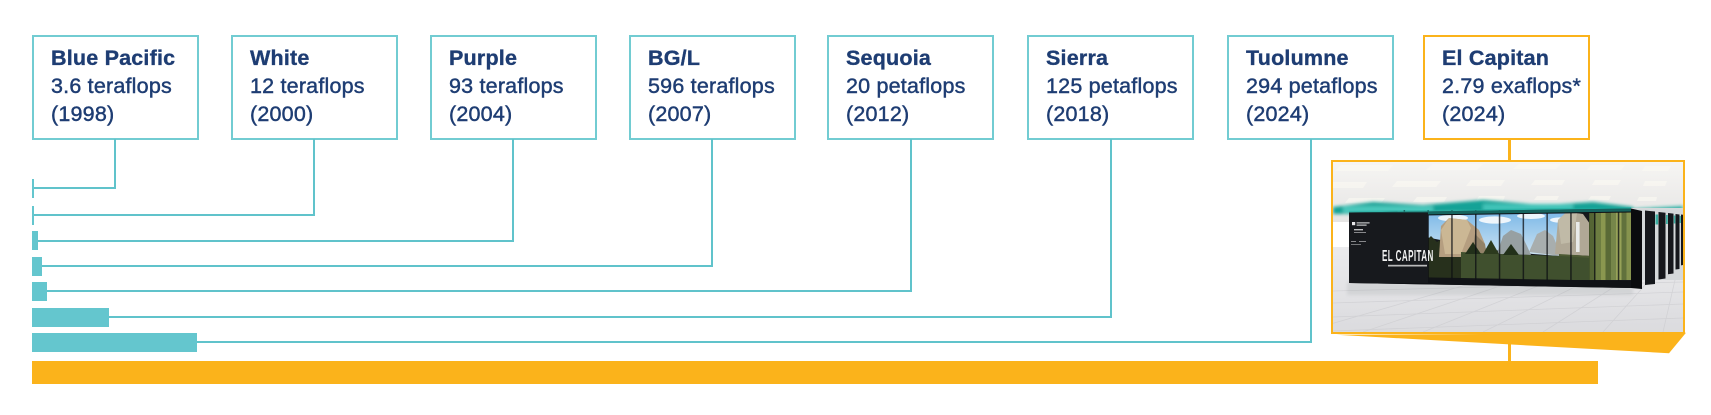 This screenshot has width=1711, height=415. Describe the element at coordinates (1408, 256) in the screenshot. I see `svg-text: EL CAPITAN` at that location.